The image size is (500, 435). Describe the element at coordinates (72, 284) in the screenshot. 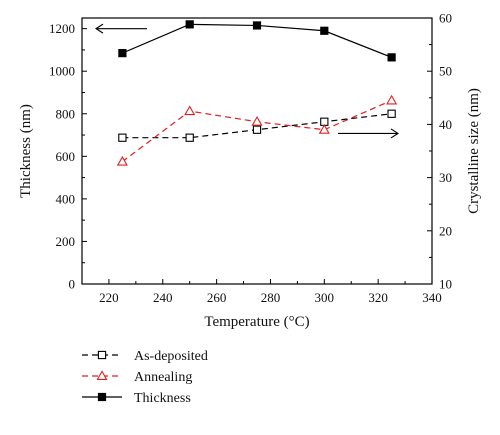

I see `y-left-tick-label: 0` at that location.